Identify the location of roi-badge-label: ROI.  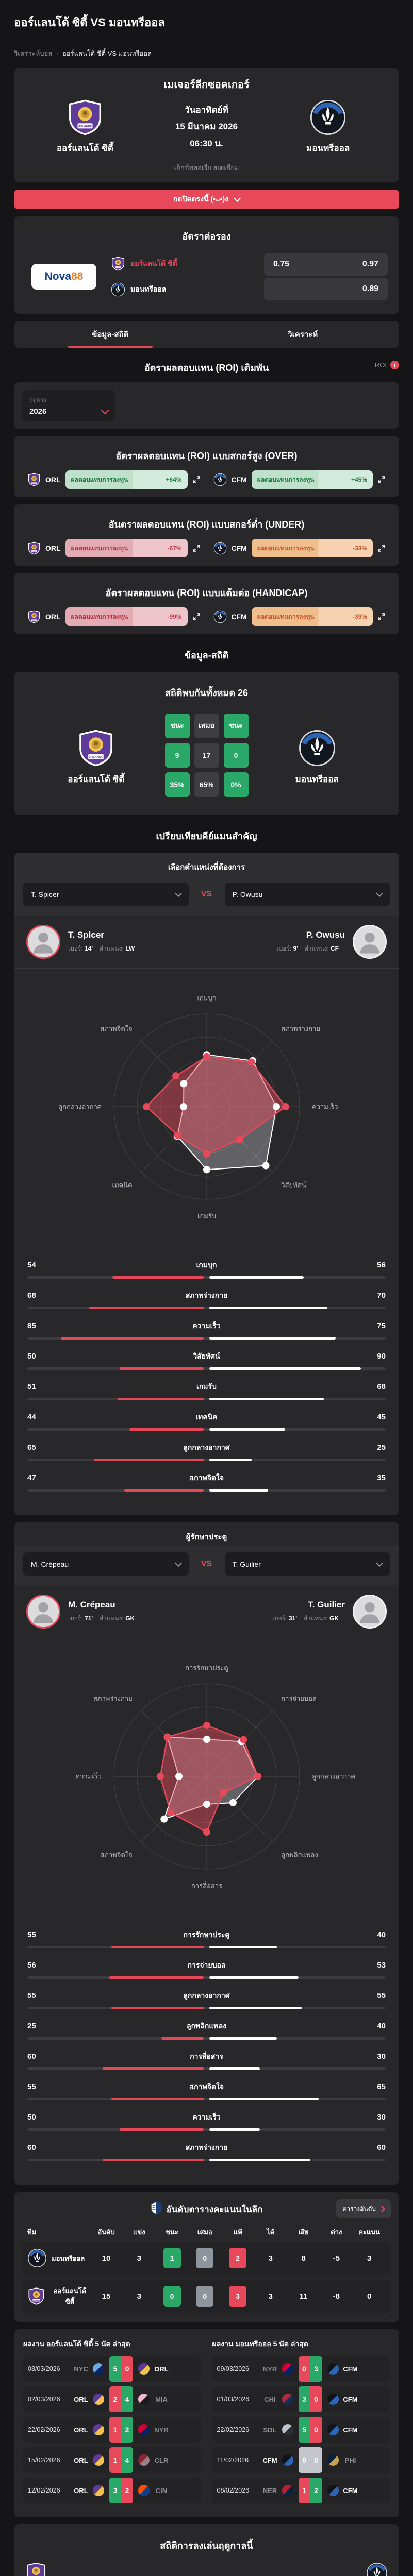
(381, 365).